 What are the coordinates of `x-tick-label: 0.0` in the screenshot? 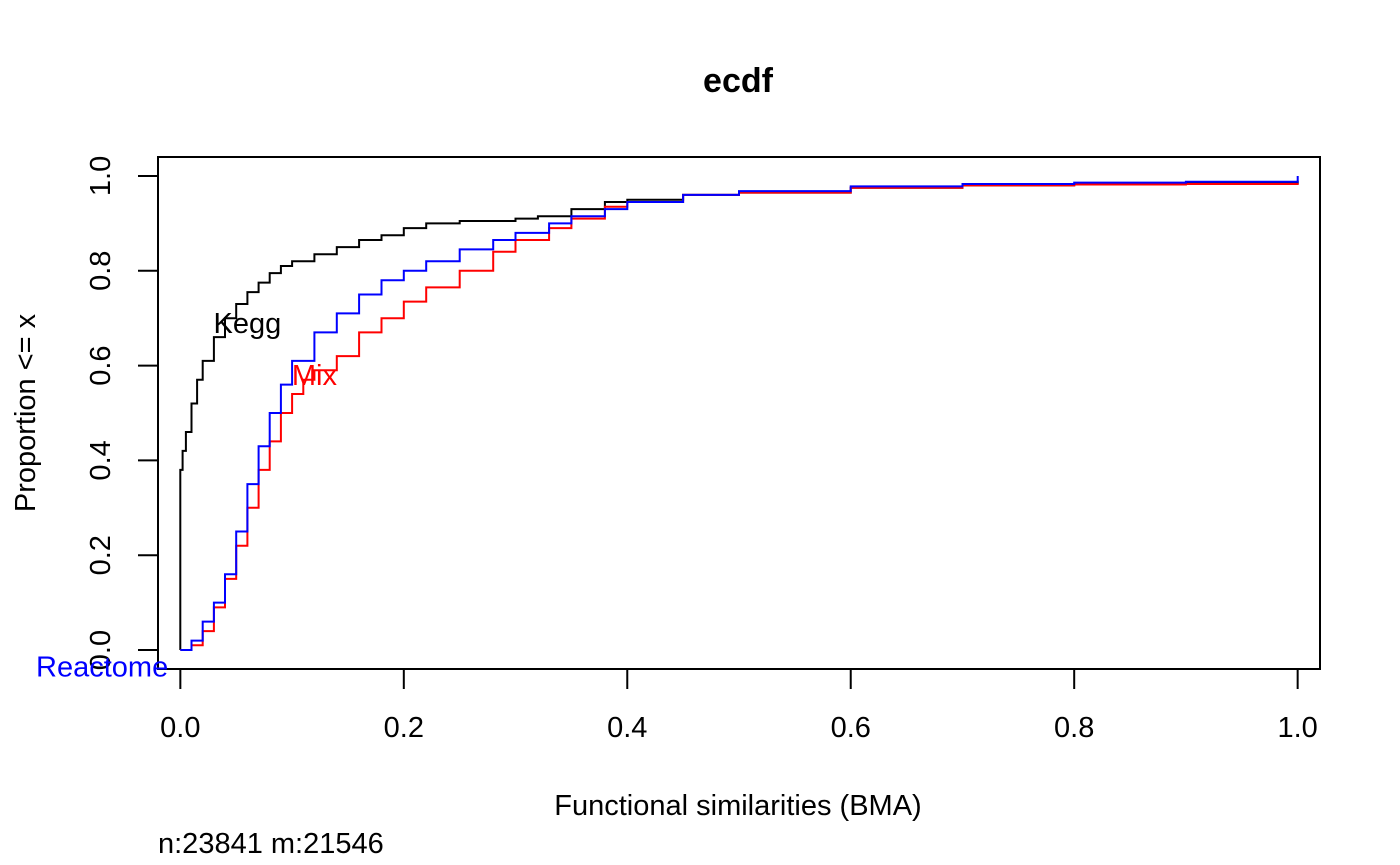 It's located at (180, 728).